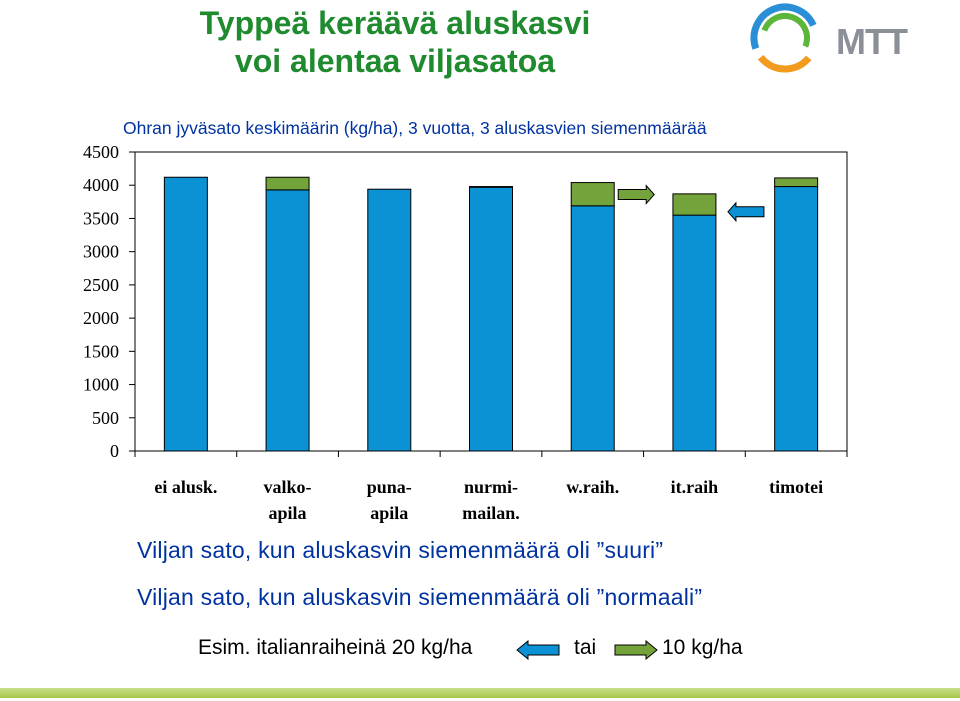  Describe the element at coordinates (101, 218) in the screenshot. I see `y-tick-label: 3500` at that location.